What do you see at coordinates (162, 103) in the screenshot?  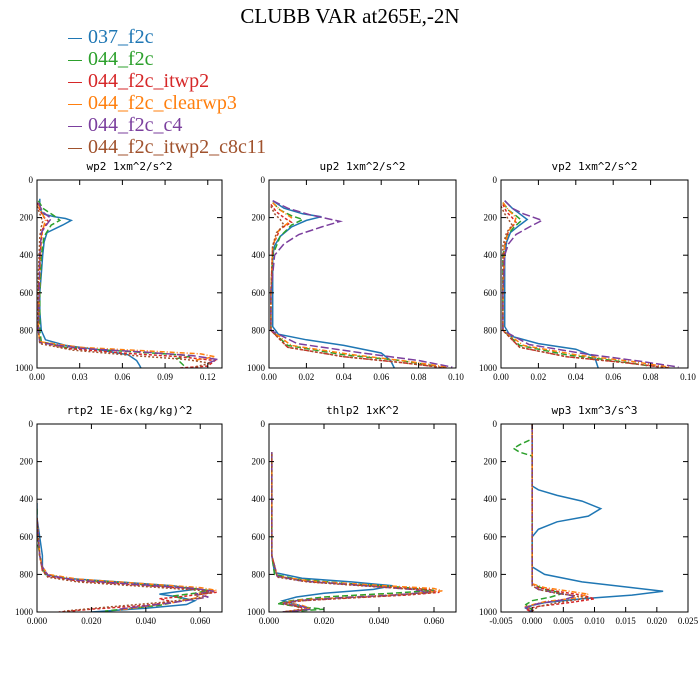 I see `legend-label: 044_f2c_clearwp3` at bounding box center [162, 103].